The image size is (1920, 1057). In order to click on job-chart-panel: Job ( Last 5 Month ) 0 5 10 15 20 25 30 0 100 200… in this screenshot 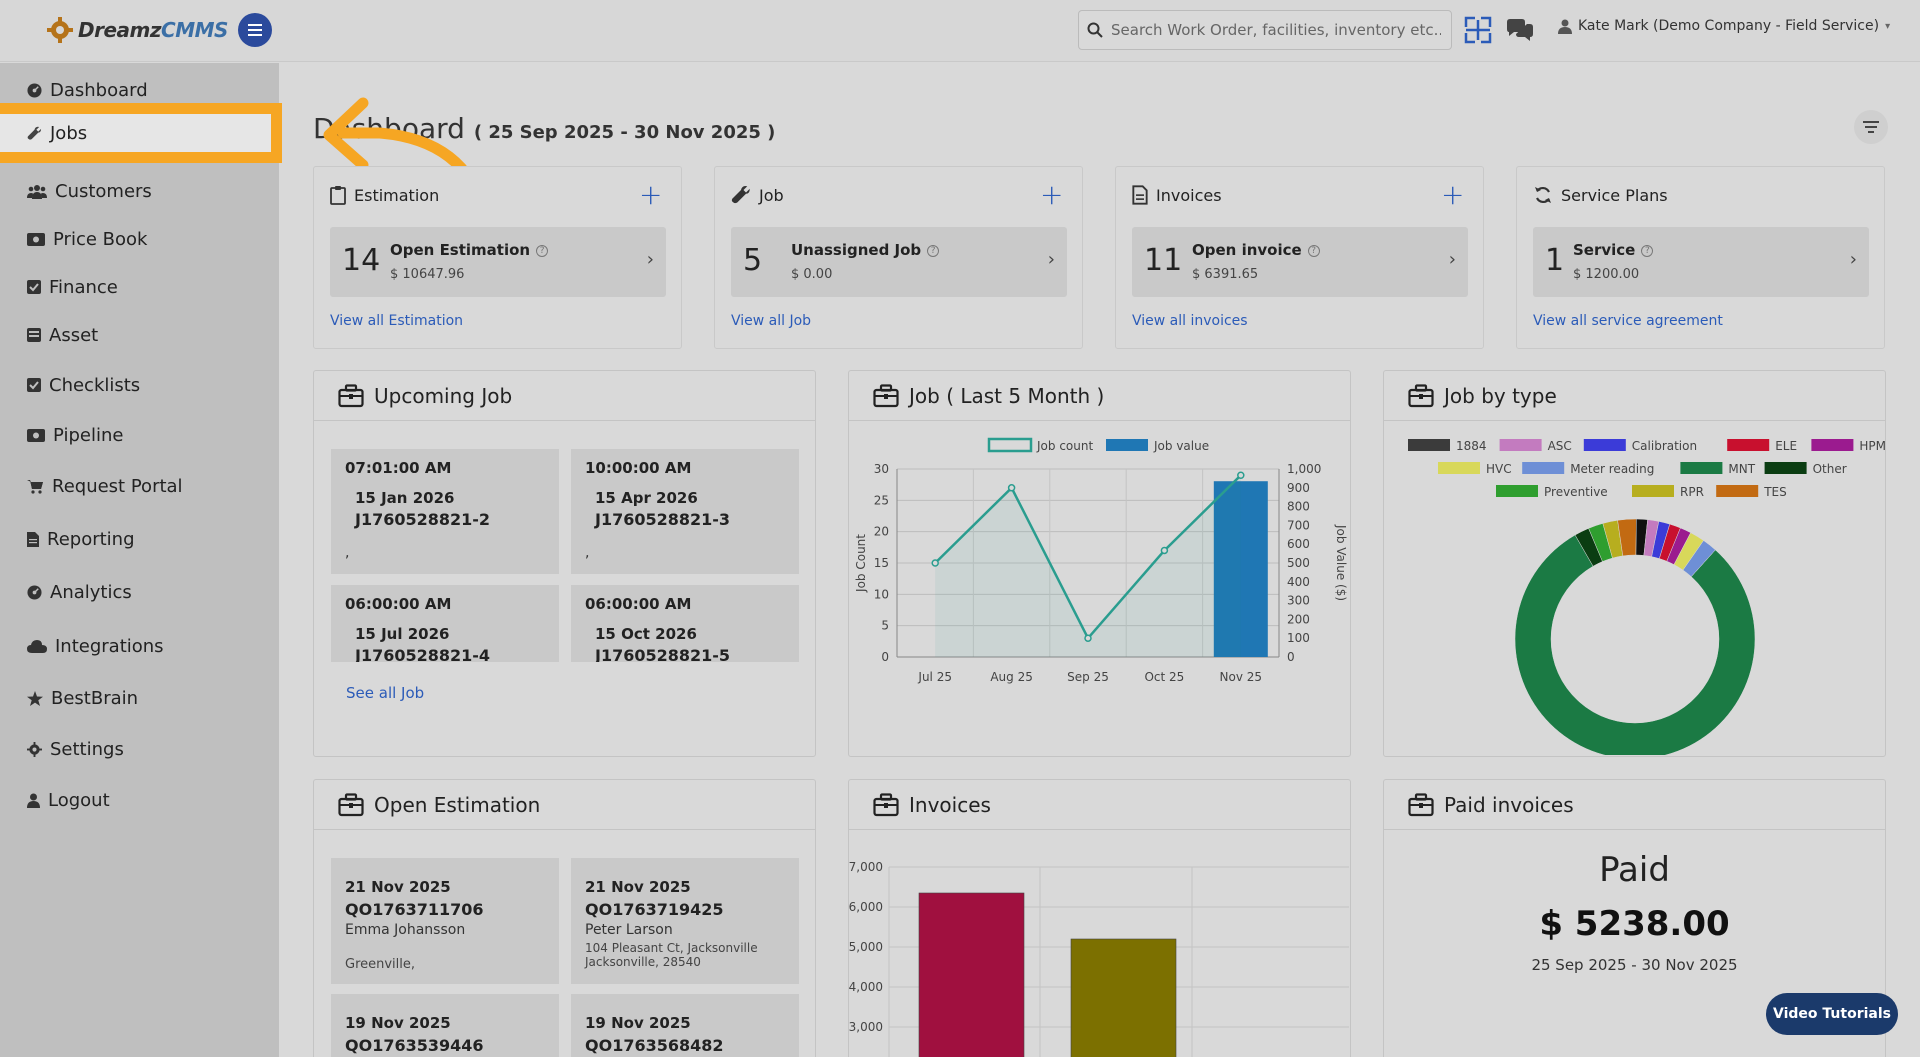, I will do `click(1099, 563)`.